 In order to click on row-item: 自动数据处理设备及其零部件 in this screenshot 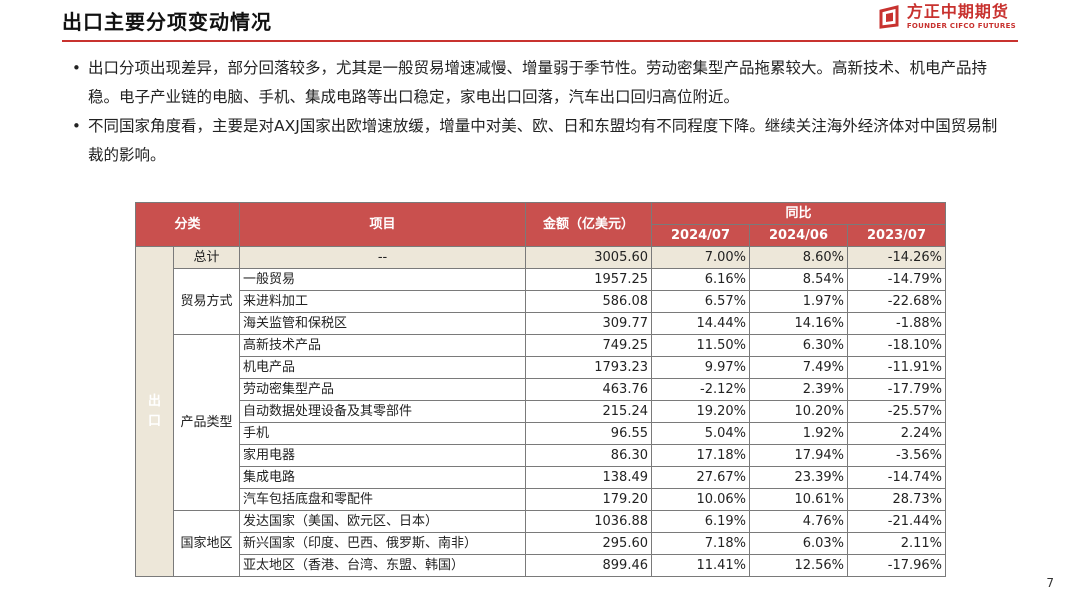, I will do `click(383, 411)`.